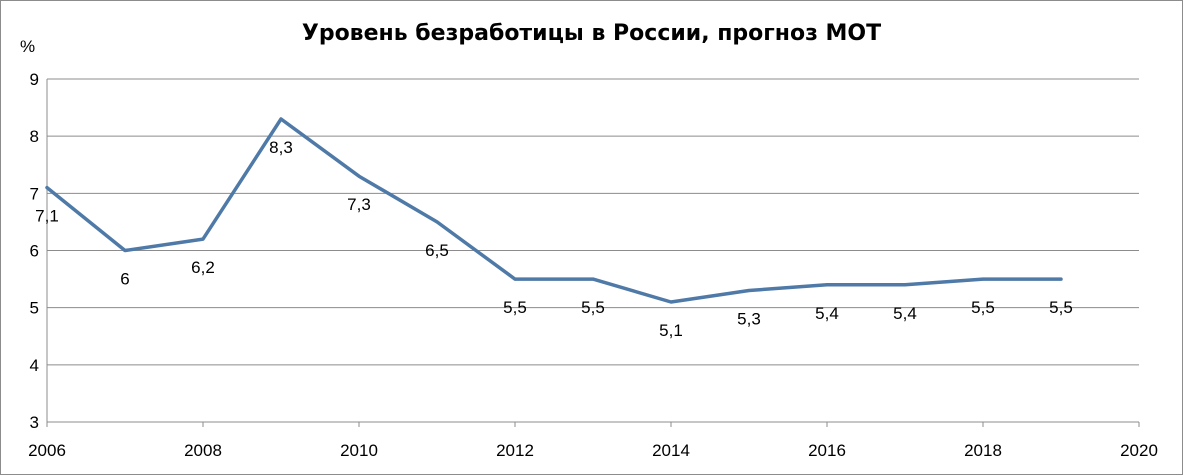 The height and width of the screenshot is (475, 1183). I want to click on x-tick-label-4: 2014, so click(671, 450).